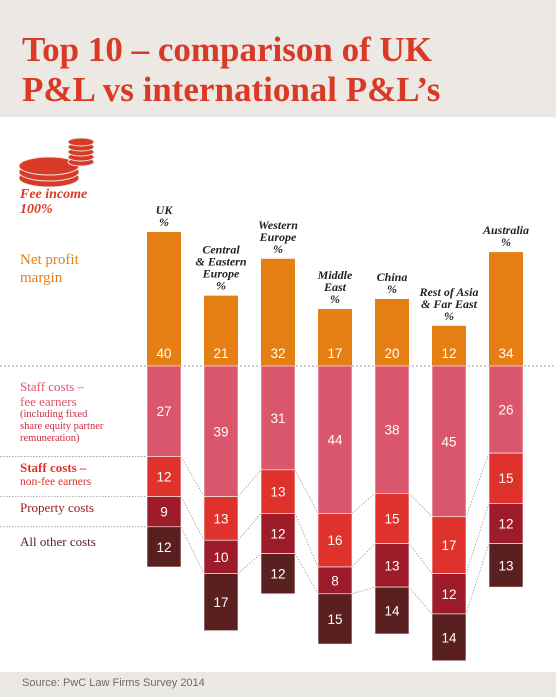 Image resolution: width=556 pixels, height=697 pixels. I want to click on value-label: 9, so click(164, 512).